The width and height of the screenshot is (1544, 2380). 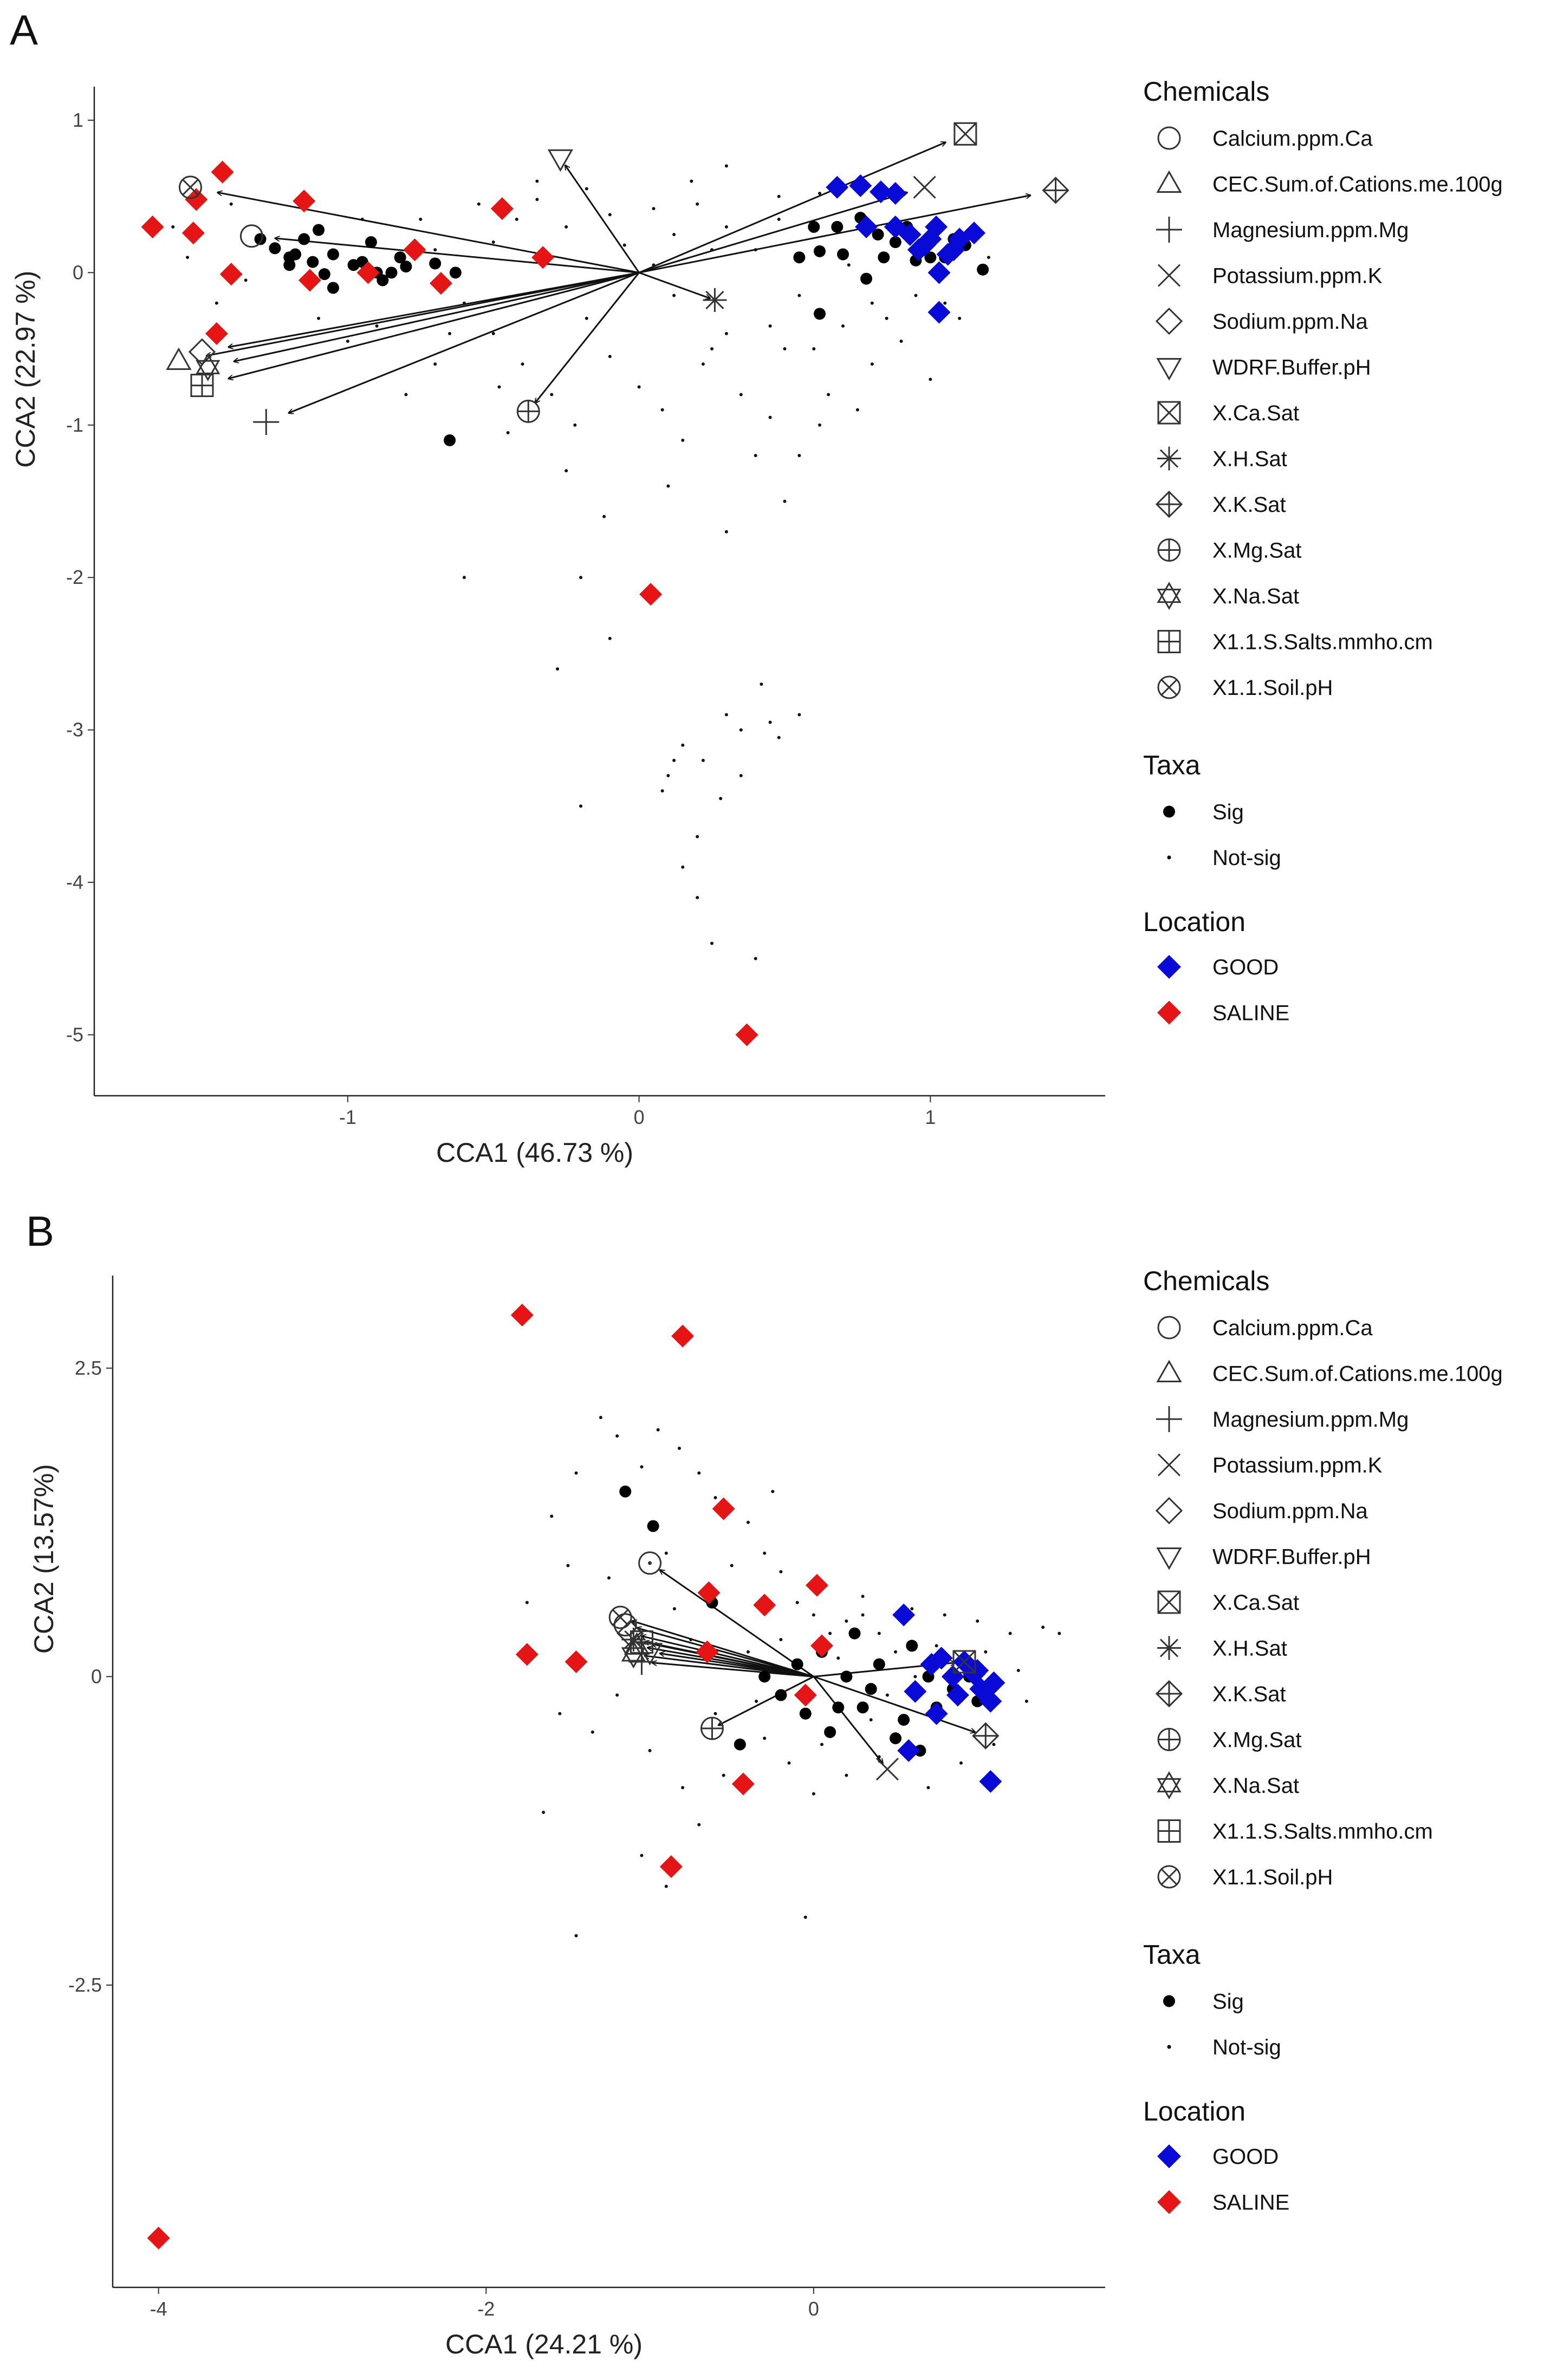 What do you see at coordinates (1250, 2203) in the screenshot?
I see `legend-saline-label: SALINE` at bounding box center [1250, 2203].